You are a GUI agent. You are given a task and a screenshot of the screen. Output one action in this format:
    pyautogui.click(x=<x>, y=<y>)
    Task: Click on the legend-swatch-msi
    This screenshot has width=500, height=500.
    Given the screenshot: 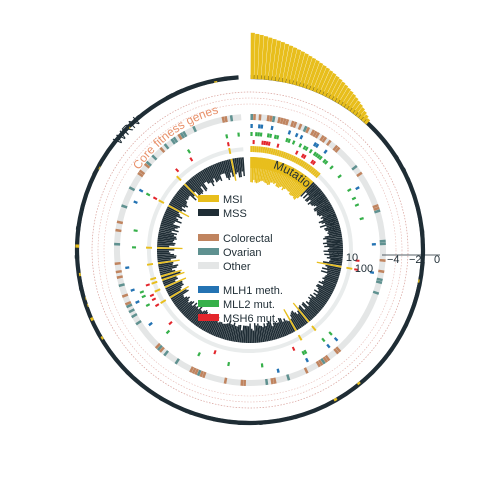 What is the action you would take?
    pyautogui.click(x=208, y=198)
    